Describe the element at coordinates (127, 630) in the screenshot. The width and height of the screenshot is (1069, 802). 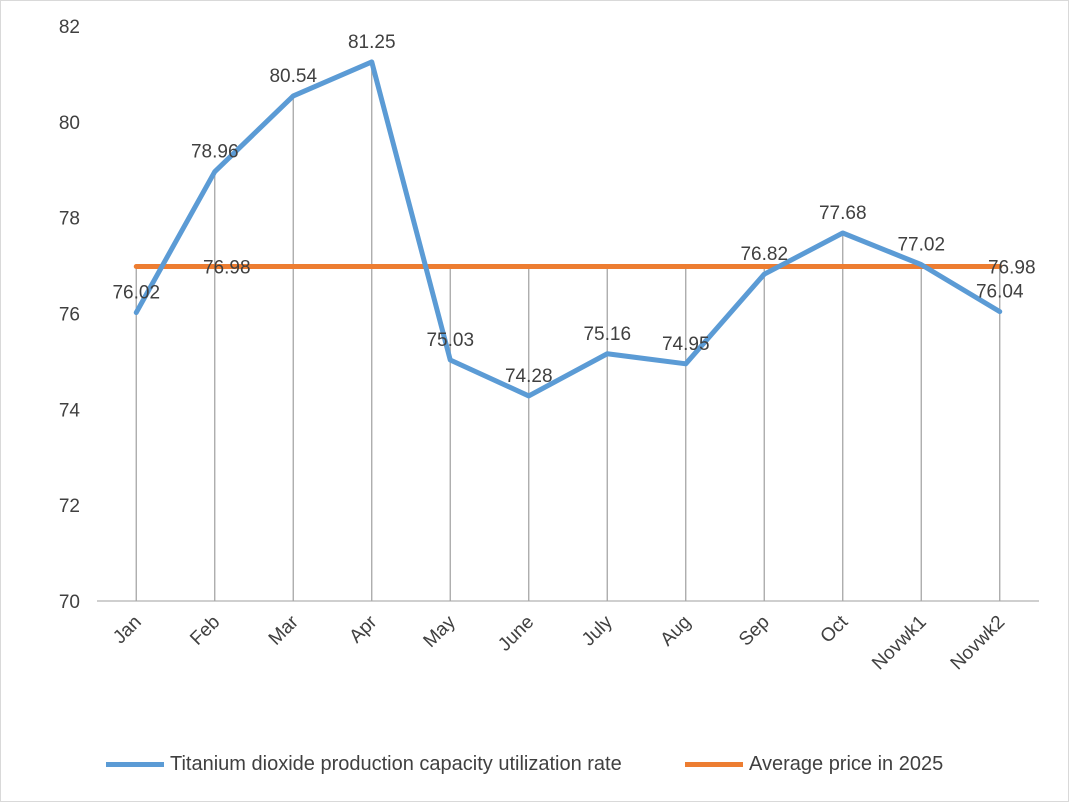
I see `x-tick-label: Jan` at that location.